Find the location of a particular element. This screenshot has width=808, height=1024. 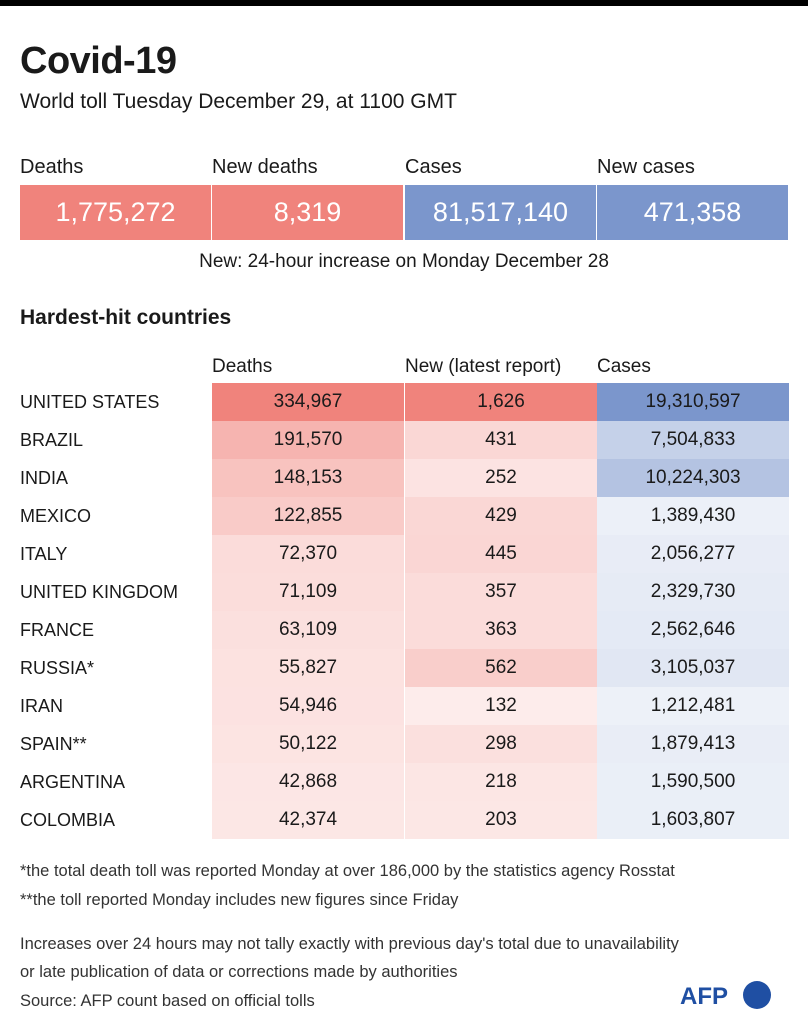

cell-new: 429 is located at coordinates (501, 516).